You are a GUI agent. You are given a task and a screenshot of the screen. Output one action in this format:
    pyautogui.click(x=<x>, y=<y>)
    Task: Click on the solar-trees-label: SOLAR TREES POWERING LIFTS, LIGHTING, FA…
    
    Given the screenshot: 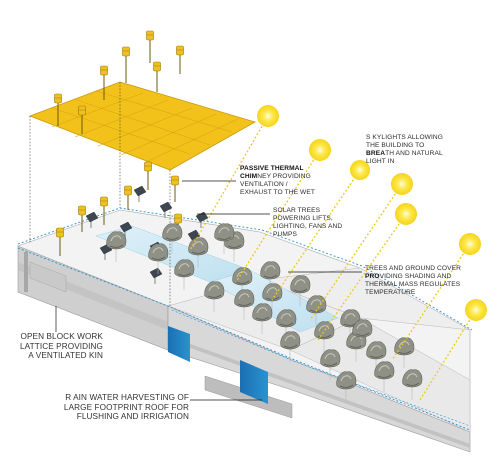 What is the action you would take?
    pyautogui.click(x=308, y=222)
    